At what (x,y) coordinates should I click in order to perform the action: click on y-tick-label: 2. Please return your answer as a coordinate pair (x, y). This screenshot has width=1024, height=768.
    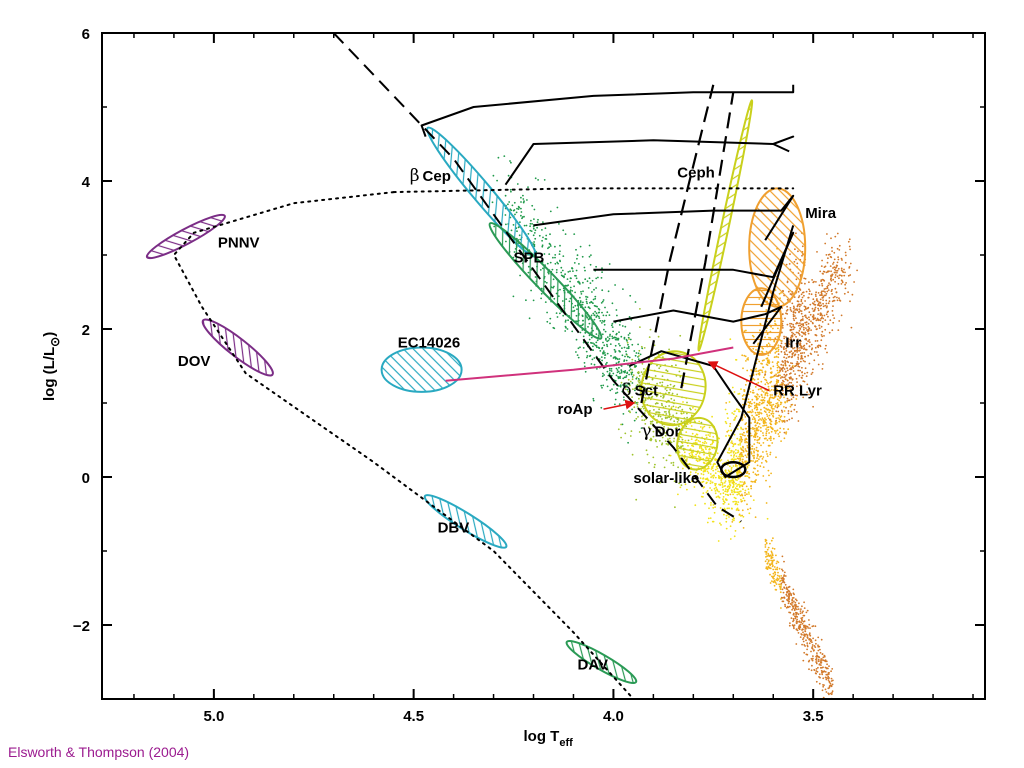
    Looking at the image, I should click on (86, 330).